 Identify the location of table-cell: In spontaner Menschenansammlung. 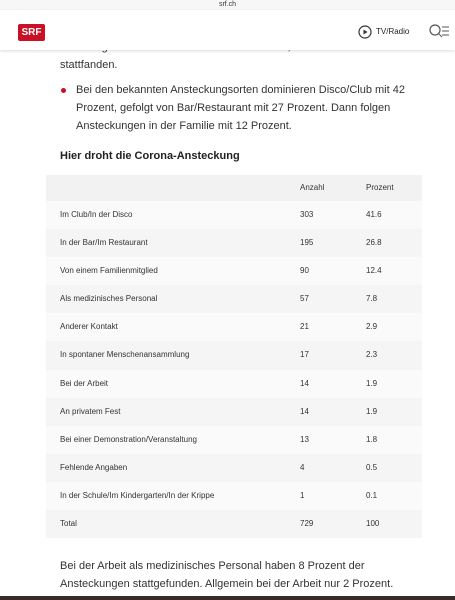
(125, 355).